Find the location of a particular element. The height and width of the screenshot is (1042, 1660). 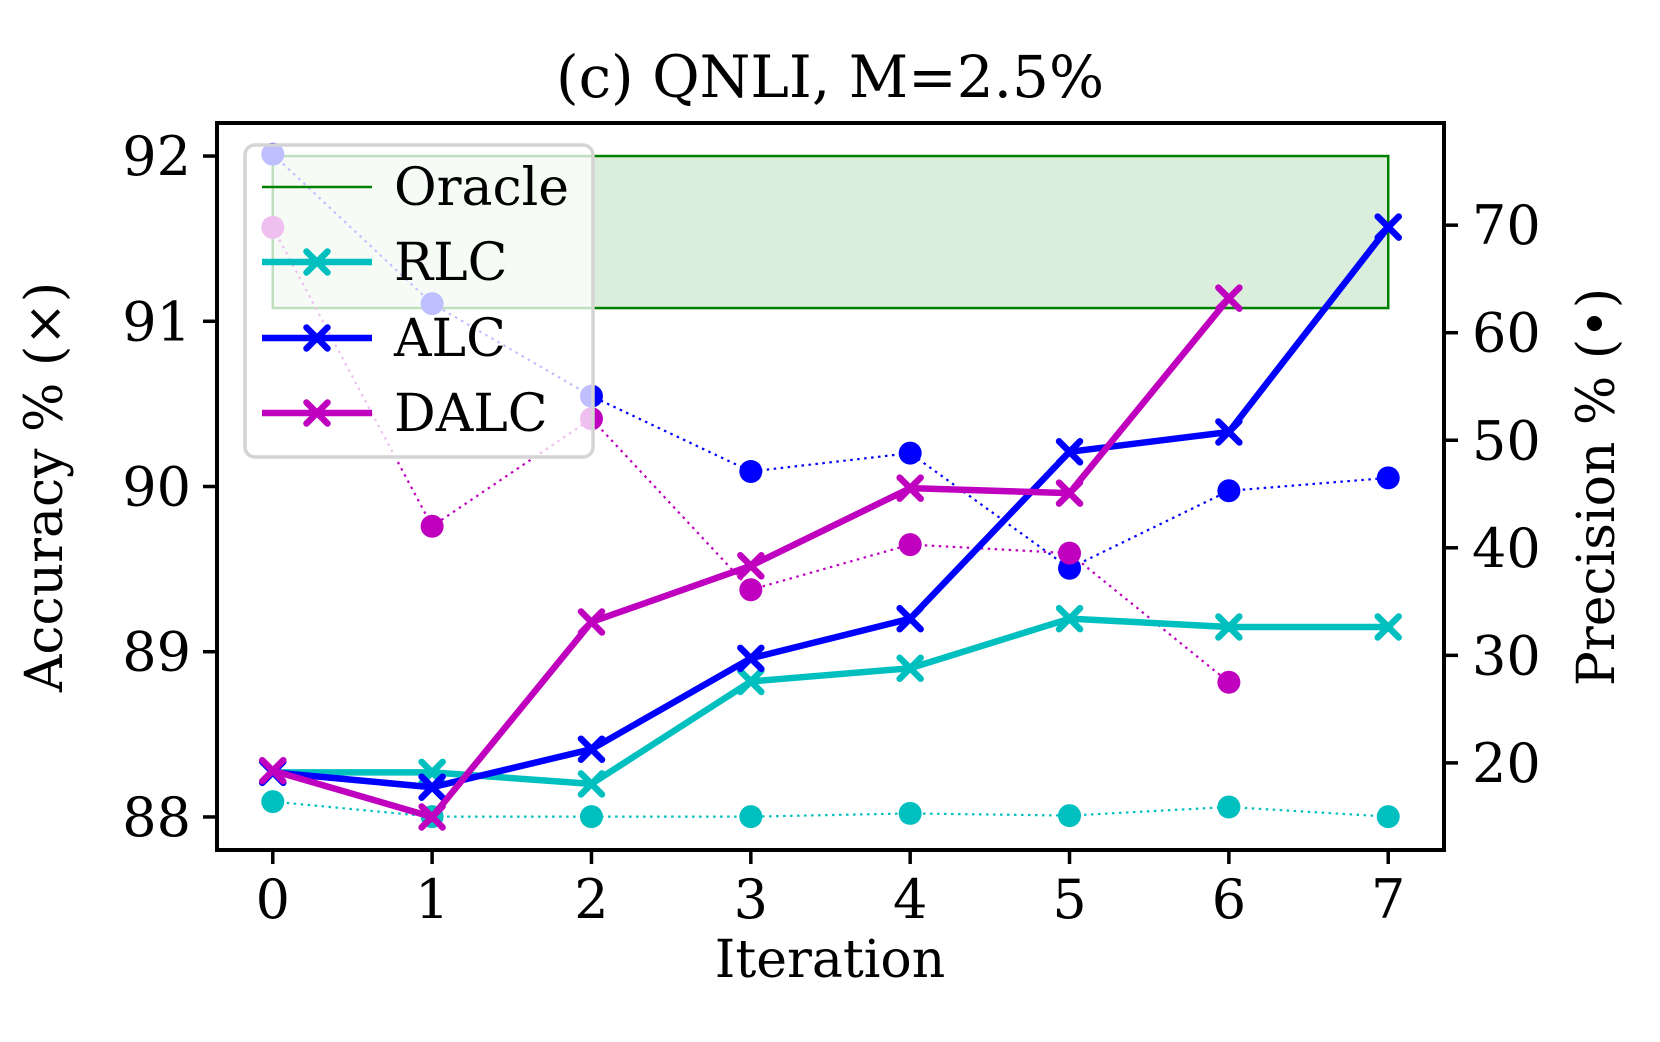

left-tick-label: 92 is located at coordinates (156, 156).